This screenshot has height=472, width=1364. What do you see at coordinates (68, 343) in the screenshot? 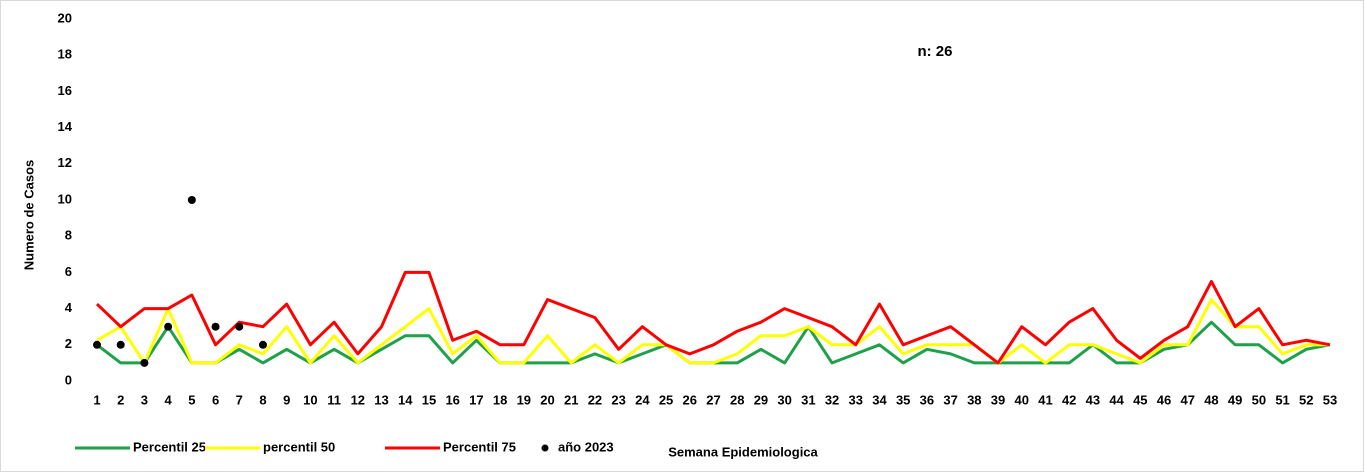
I see `y-tick-label: 2` at bounding box center [68, 343].